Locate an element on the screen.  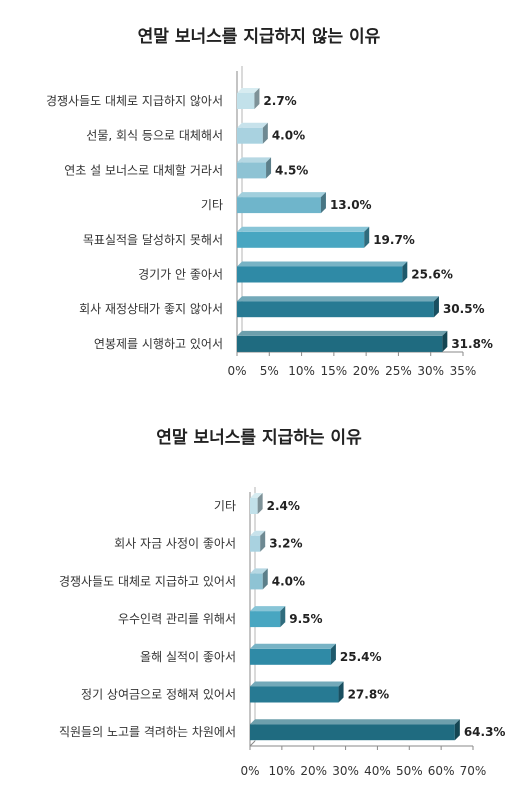
value-label: 13.0% is located at coordinates (351, 205).